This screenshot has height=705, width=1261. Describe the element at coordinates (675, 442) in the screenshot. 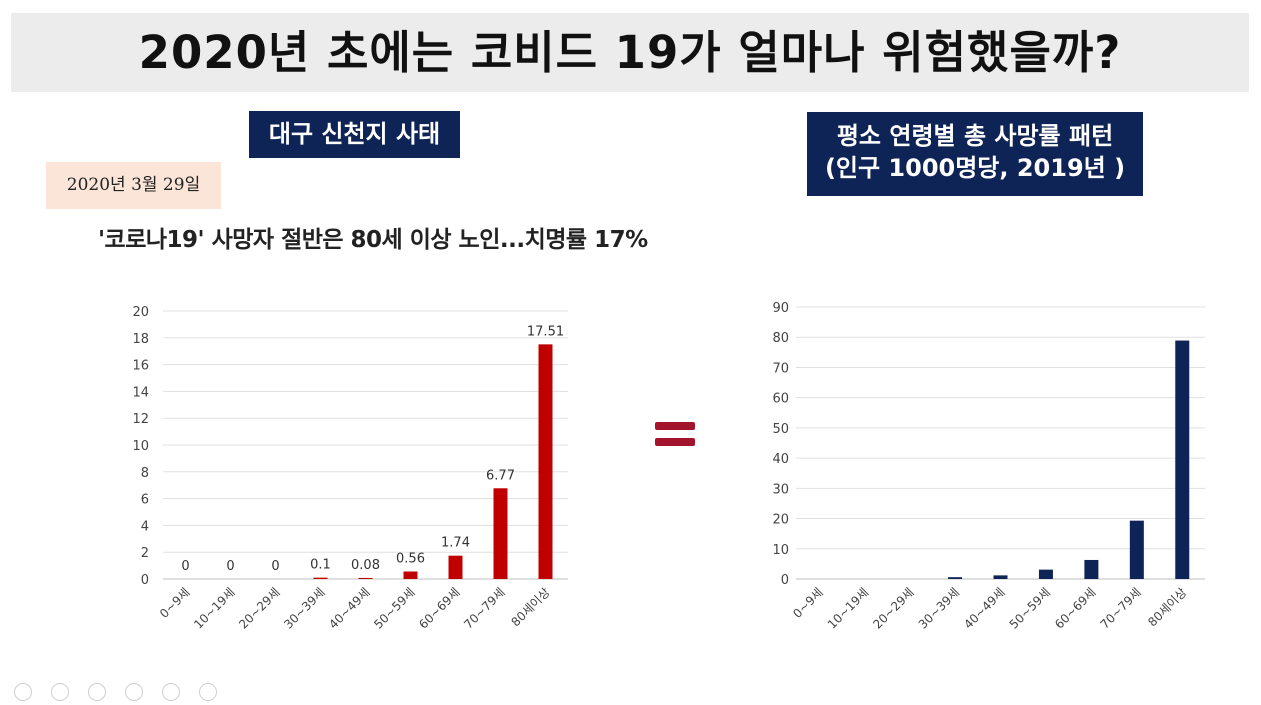

I see `equals-bar-bottom` at that location.